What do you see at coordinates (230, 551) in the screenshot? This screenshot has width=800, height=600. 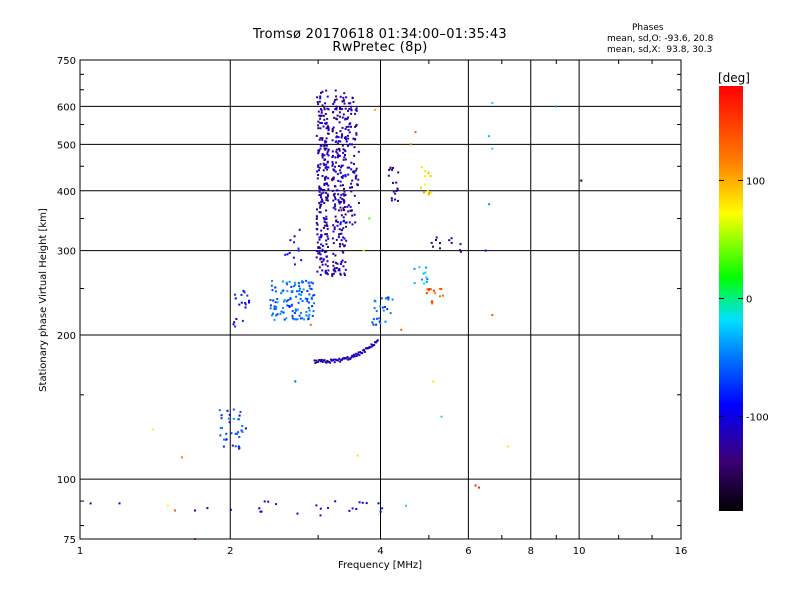 I see `x-tick-label: 2` at bounding box center [230, 551].